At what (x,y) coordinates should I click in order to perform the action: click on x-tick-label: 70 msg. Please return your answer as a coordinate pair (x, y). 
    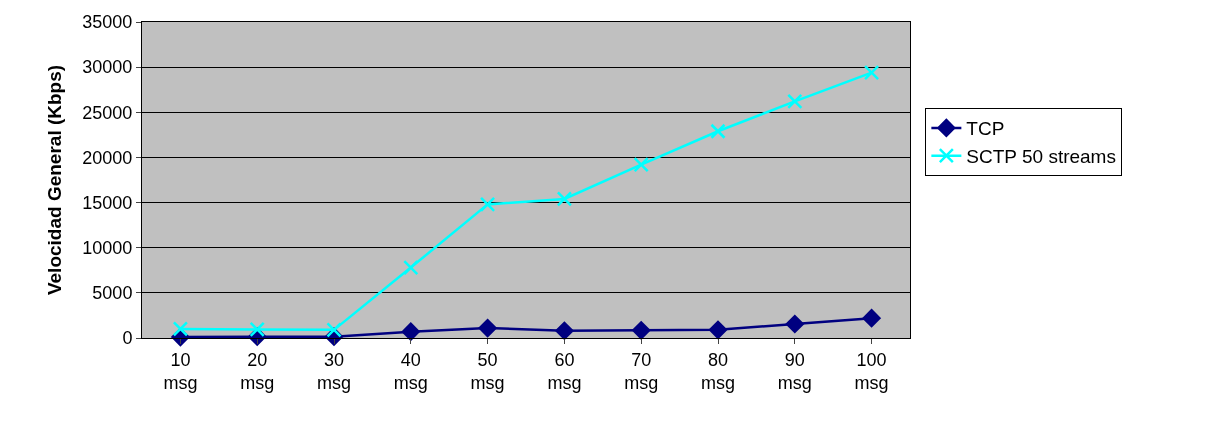
    Looking at the image, I should click on (641, 371).